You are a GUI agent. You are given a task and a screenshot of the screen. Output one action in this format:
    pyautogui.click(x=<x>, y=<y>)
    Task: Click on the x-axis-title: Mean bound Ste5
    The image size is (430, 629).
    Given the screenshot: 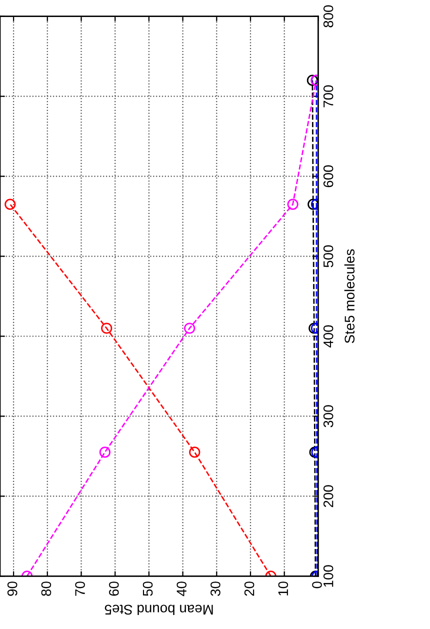 What is the action you would take?
    pyautogui.click(x=158, y=609)
    